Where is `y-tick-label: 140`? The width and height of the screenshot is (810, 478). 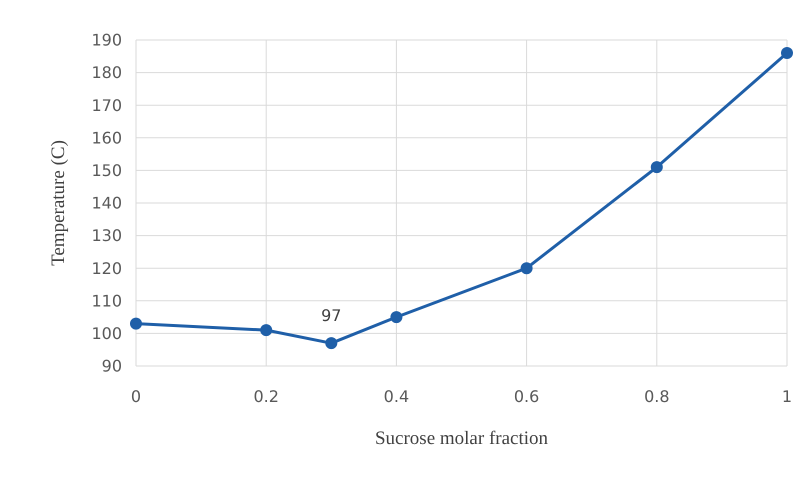 y-tick-label: 140 is located at coordinates (106, 203).